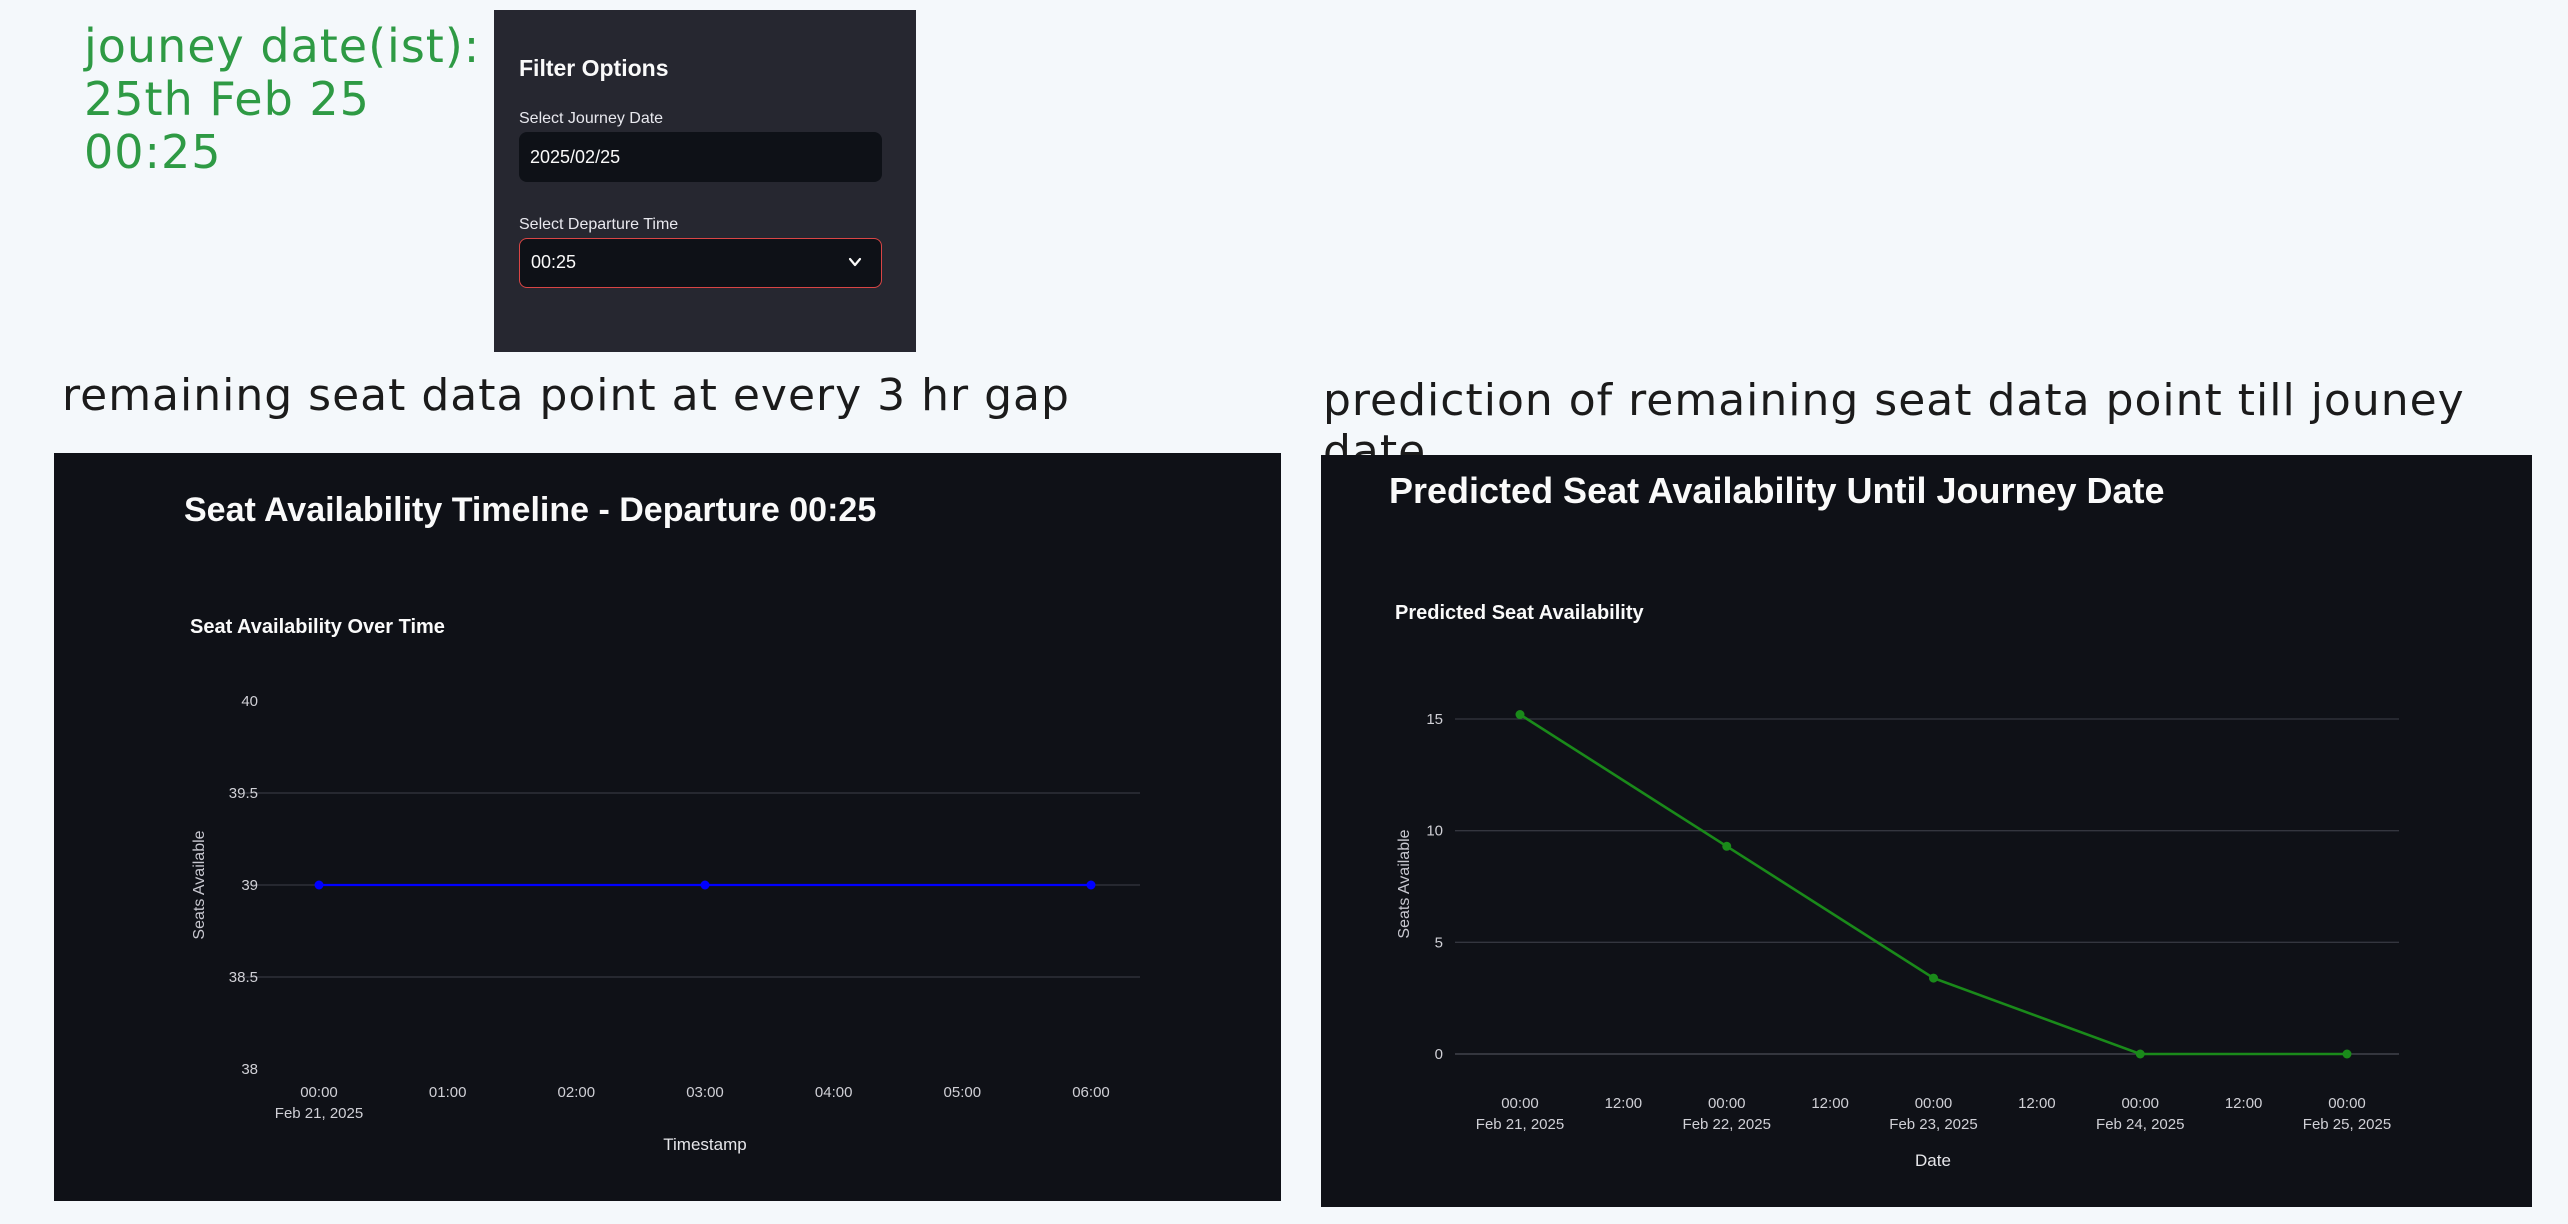 Image resolution: width=2568 pixels, height=1224 pixels. I want to click on right-chart-title: Predicted Seat Availability, so click(1519, 613).